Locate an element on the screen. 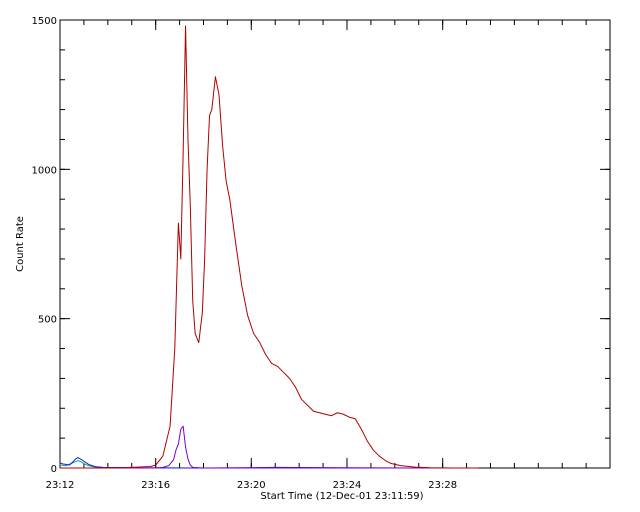  y-tick-label: 1500 is located at coordinates (44, 21).